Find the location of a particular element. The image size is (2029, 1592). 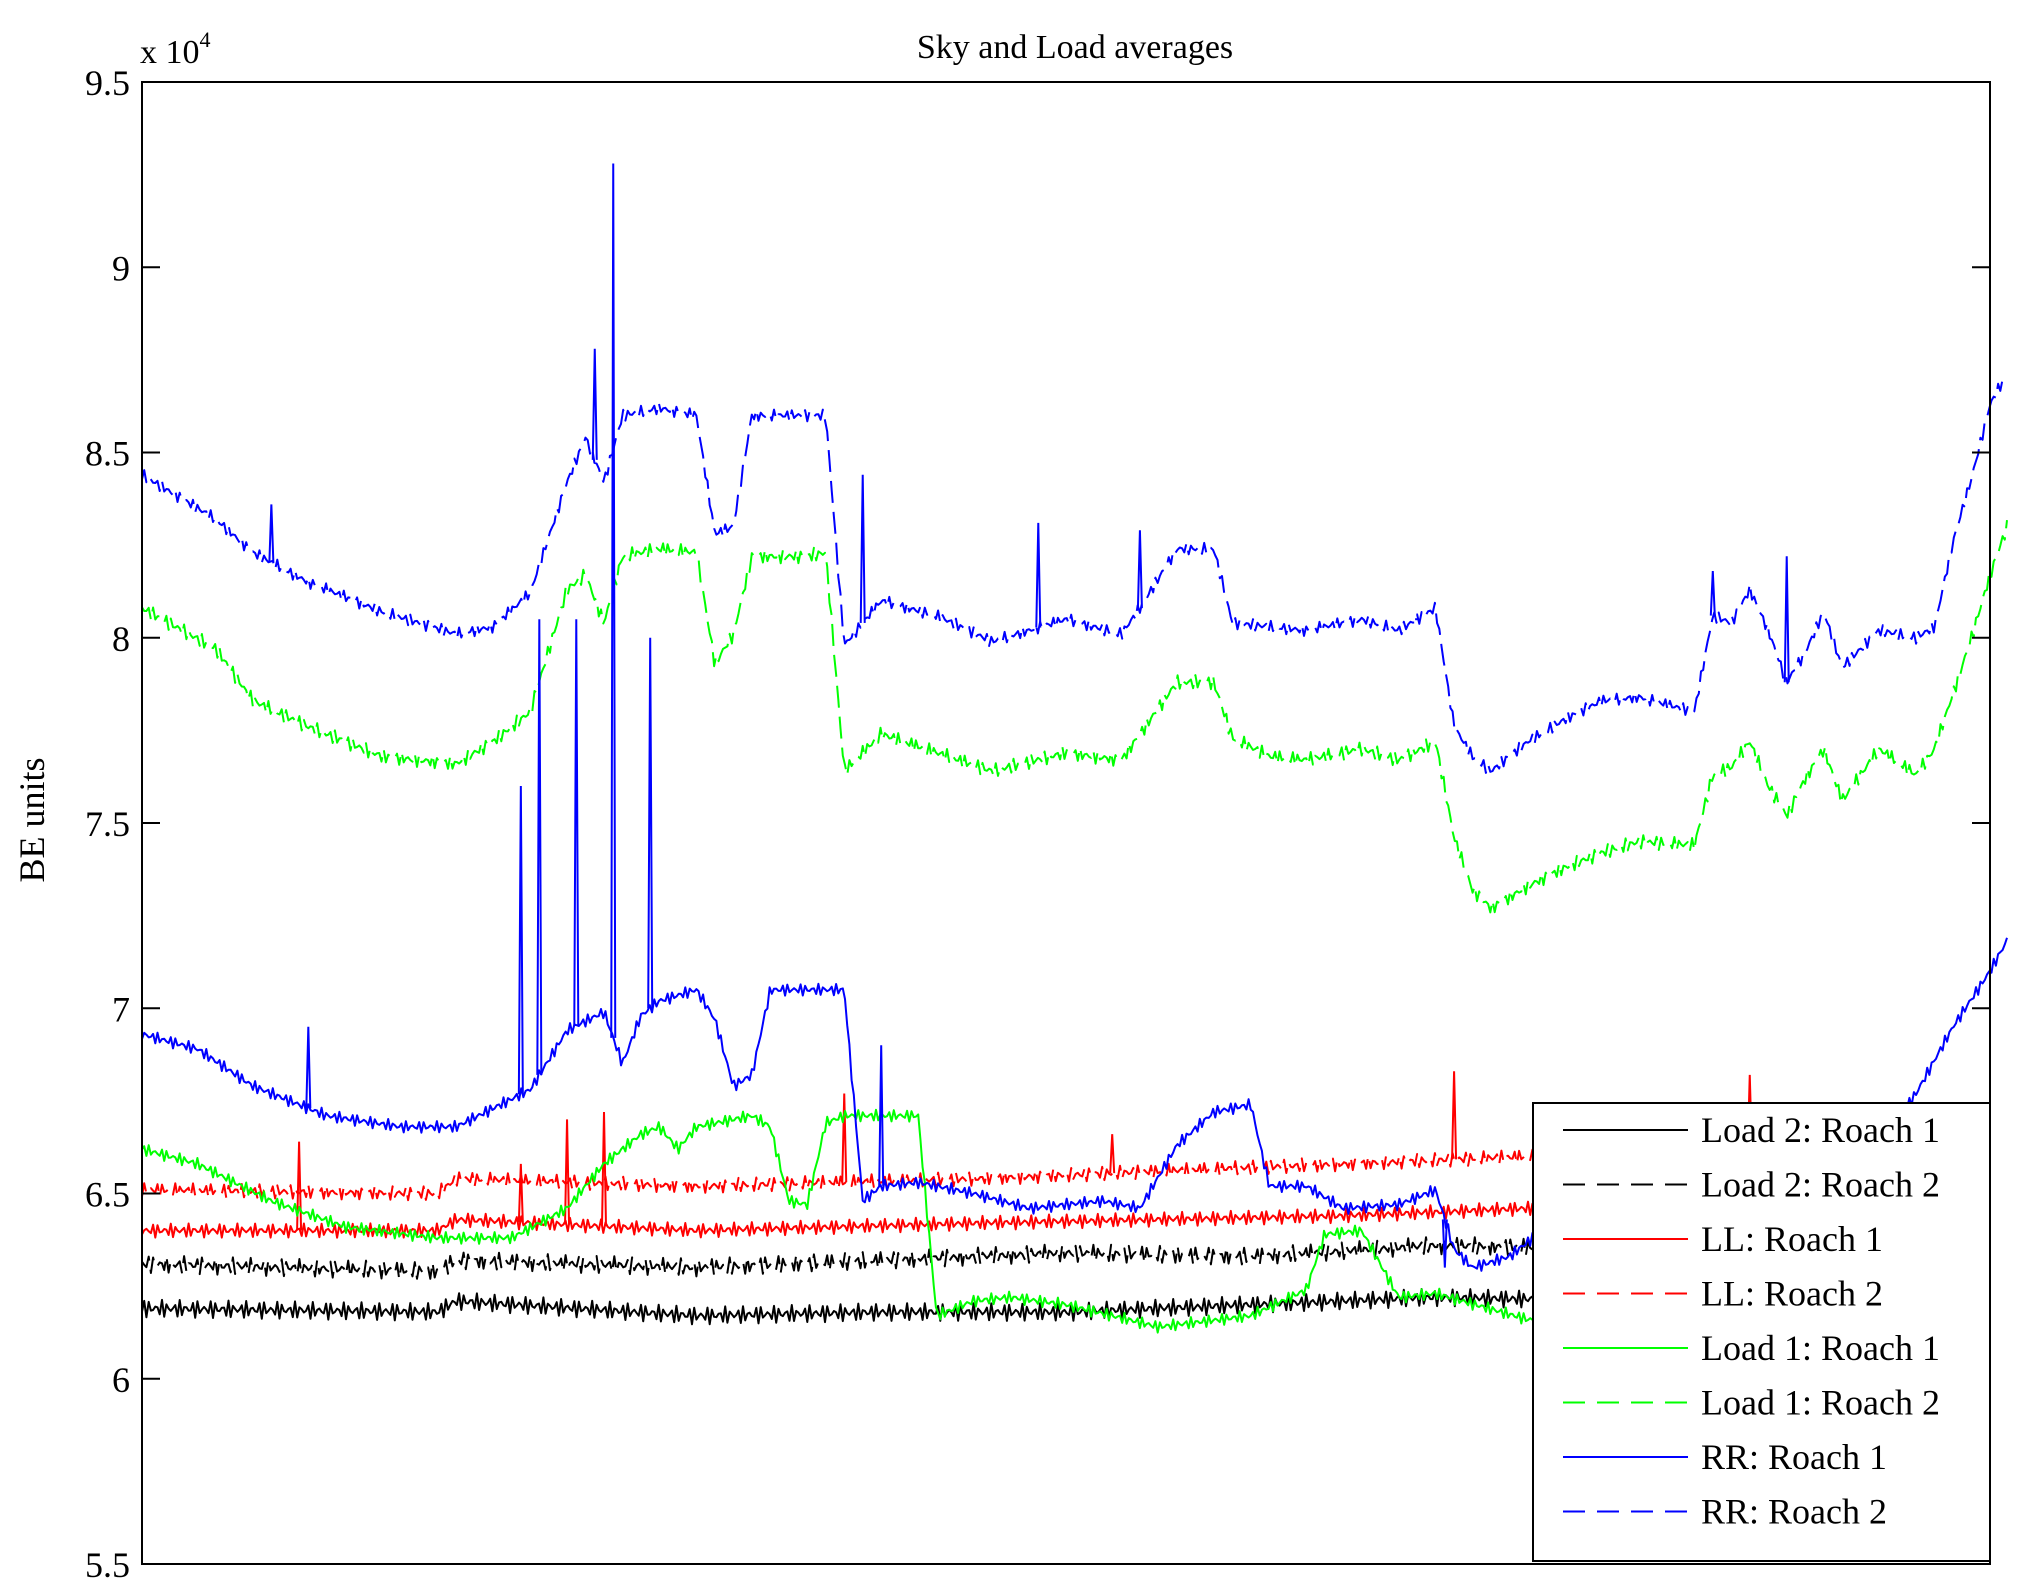

y-tick-label: 6 is located at coordinates (121, 1380).